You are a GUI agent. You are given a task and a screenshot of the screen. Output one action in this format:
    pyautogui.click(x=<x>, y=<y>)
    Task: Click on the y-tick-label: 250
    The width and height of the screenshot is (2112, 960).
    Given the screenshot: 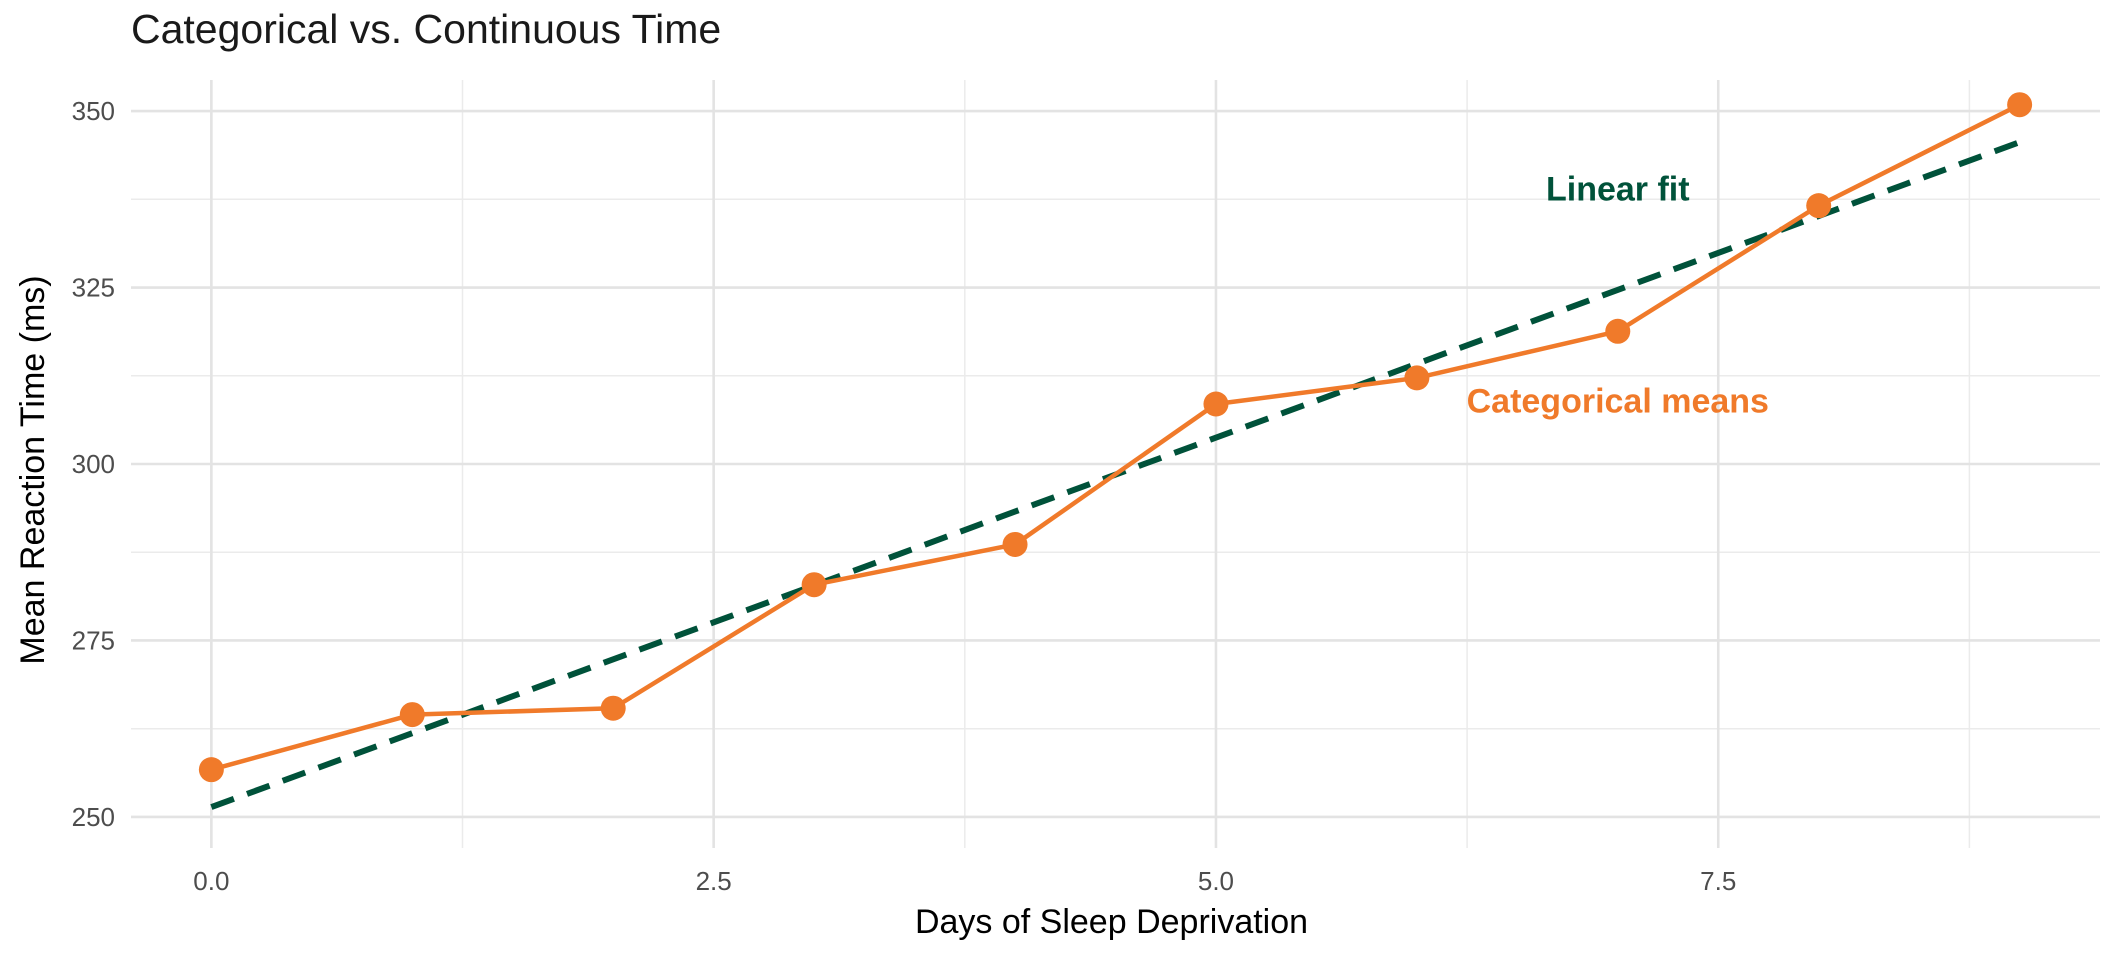 What is the action you would take?
    pyautogui.click(x=93, y=817)
    